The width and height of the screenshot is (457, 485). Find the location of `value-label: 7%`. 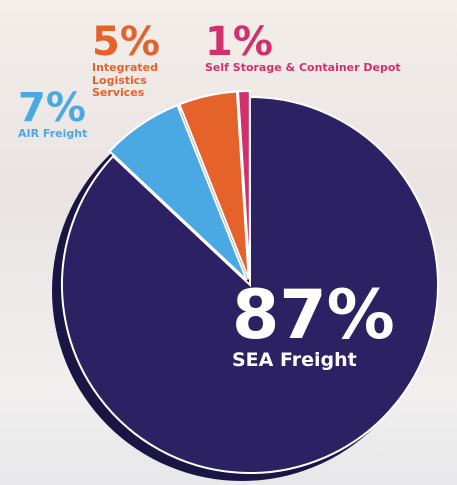

value-label: 7% is located at coordinates (52, 108).